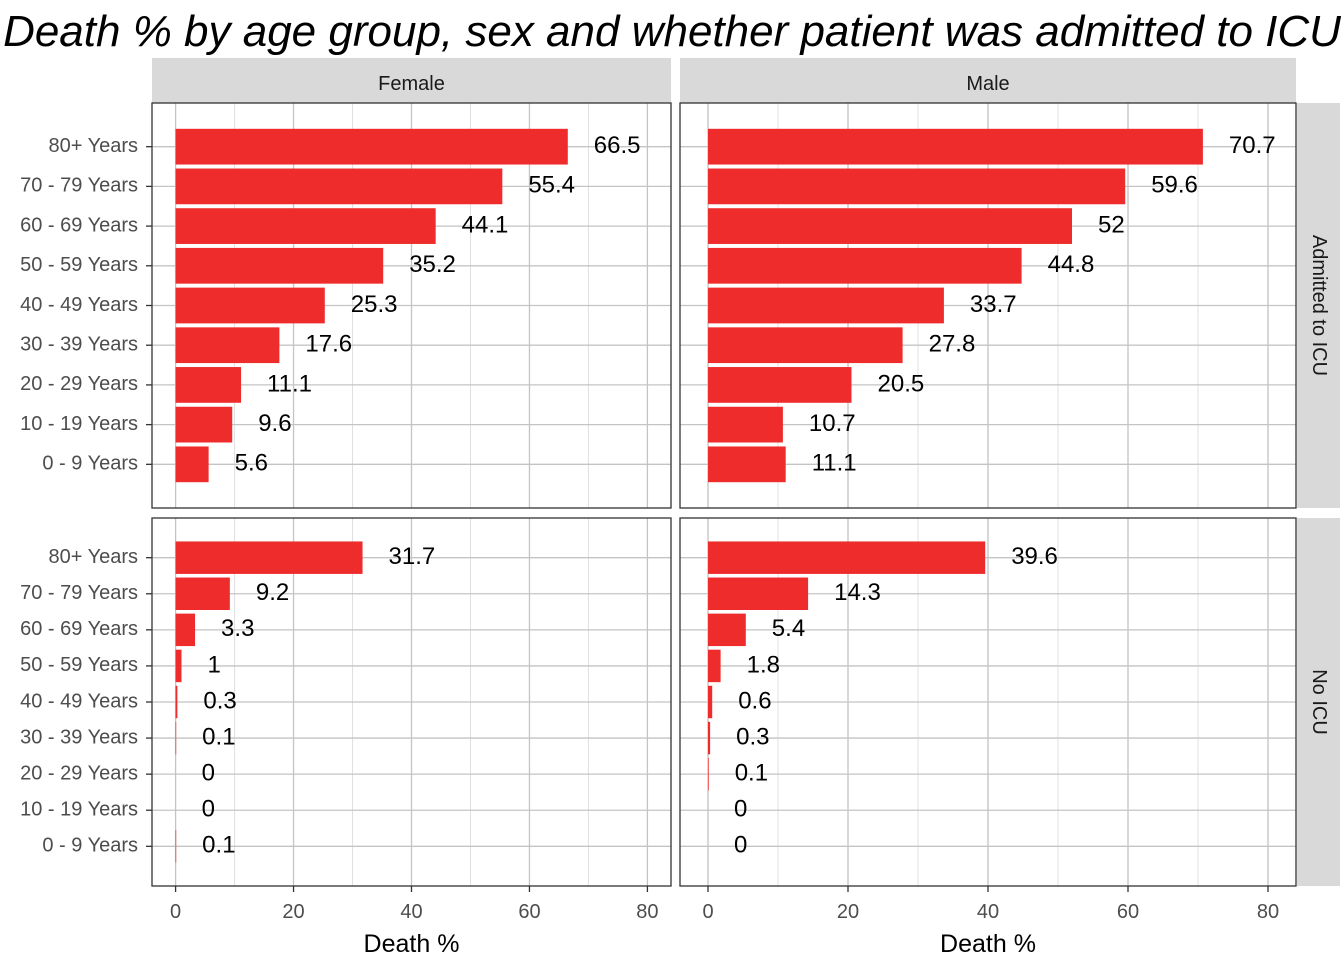 The height and width of the screenshot is (960, 1344). Describe the element at coordinates (805, 345) in the screenshot. I see `bar-male-admitted-to-icu-30-39-years` at that location.